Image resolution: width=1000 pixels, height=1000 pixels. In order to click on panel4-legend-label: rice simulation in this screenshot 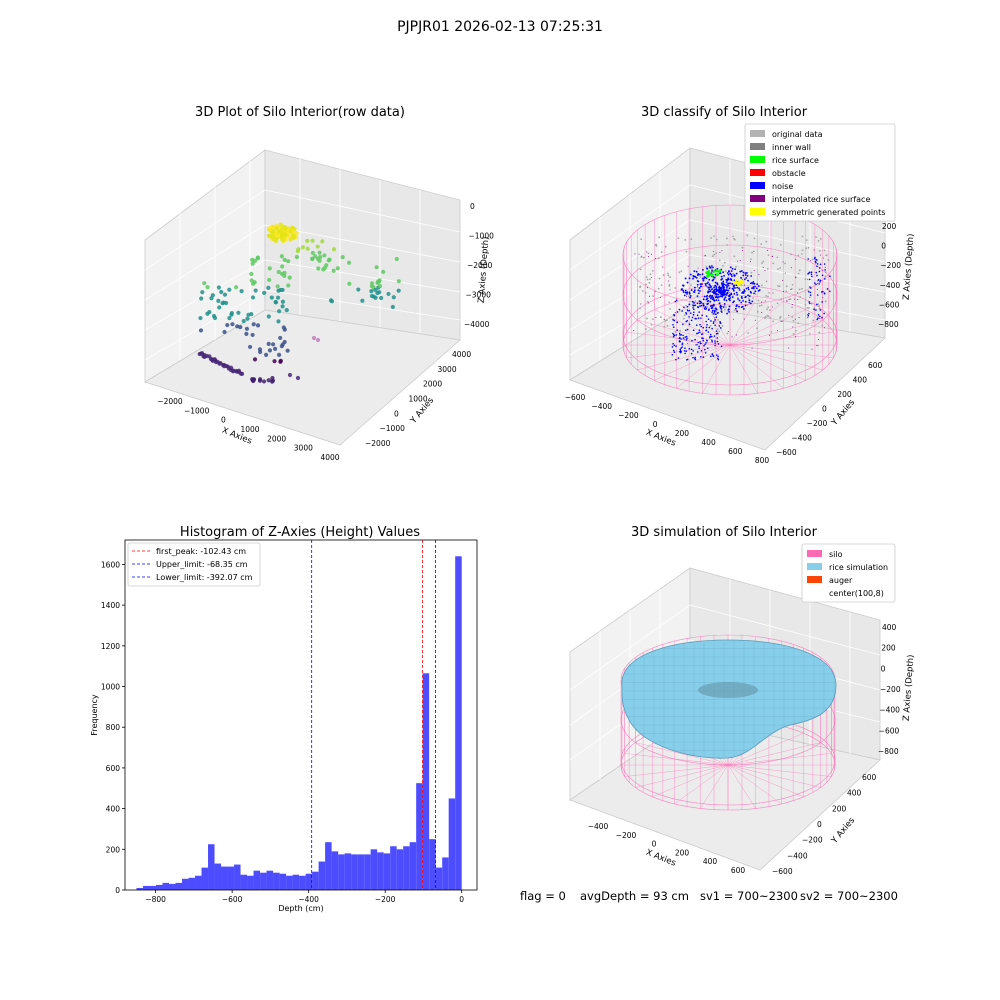, I will do `click(858, 567)`.